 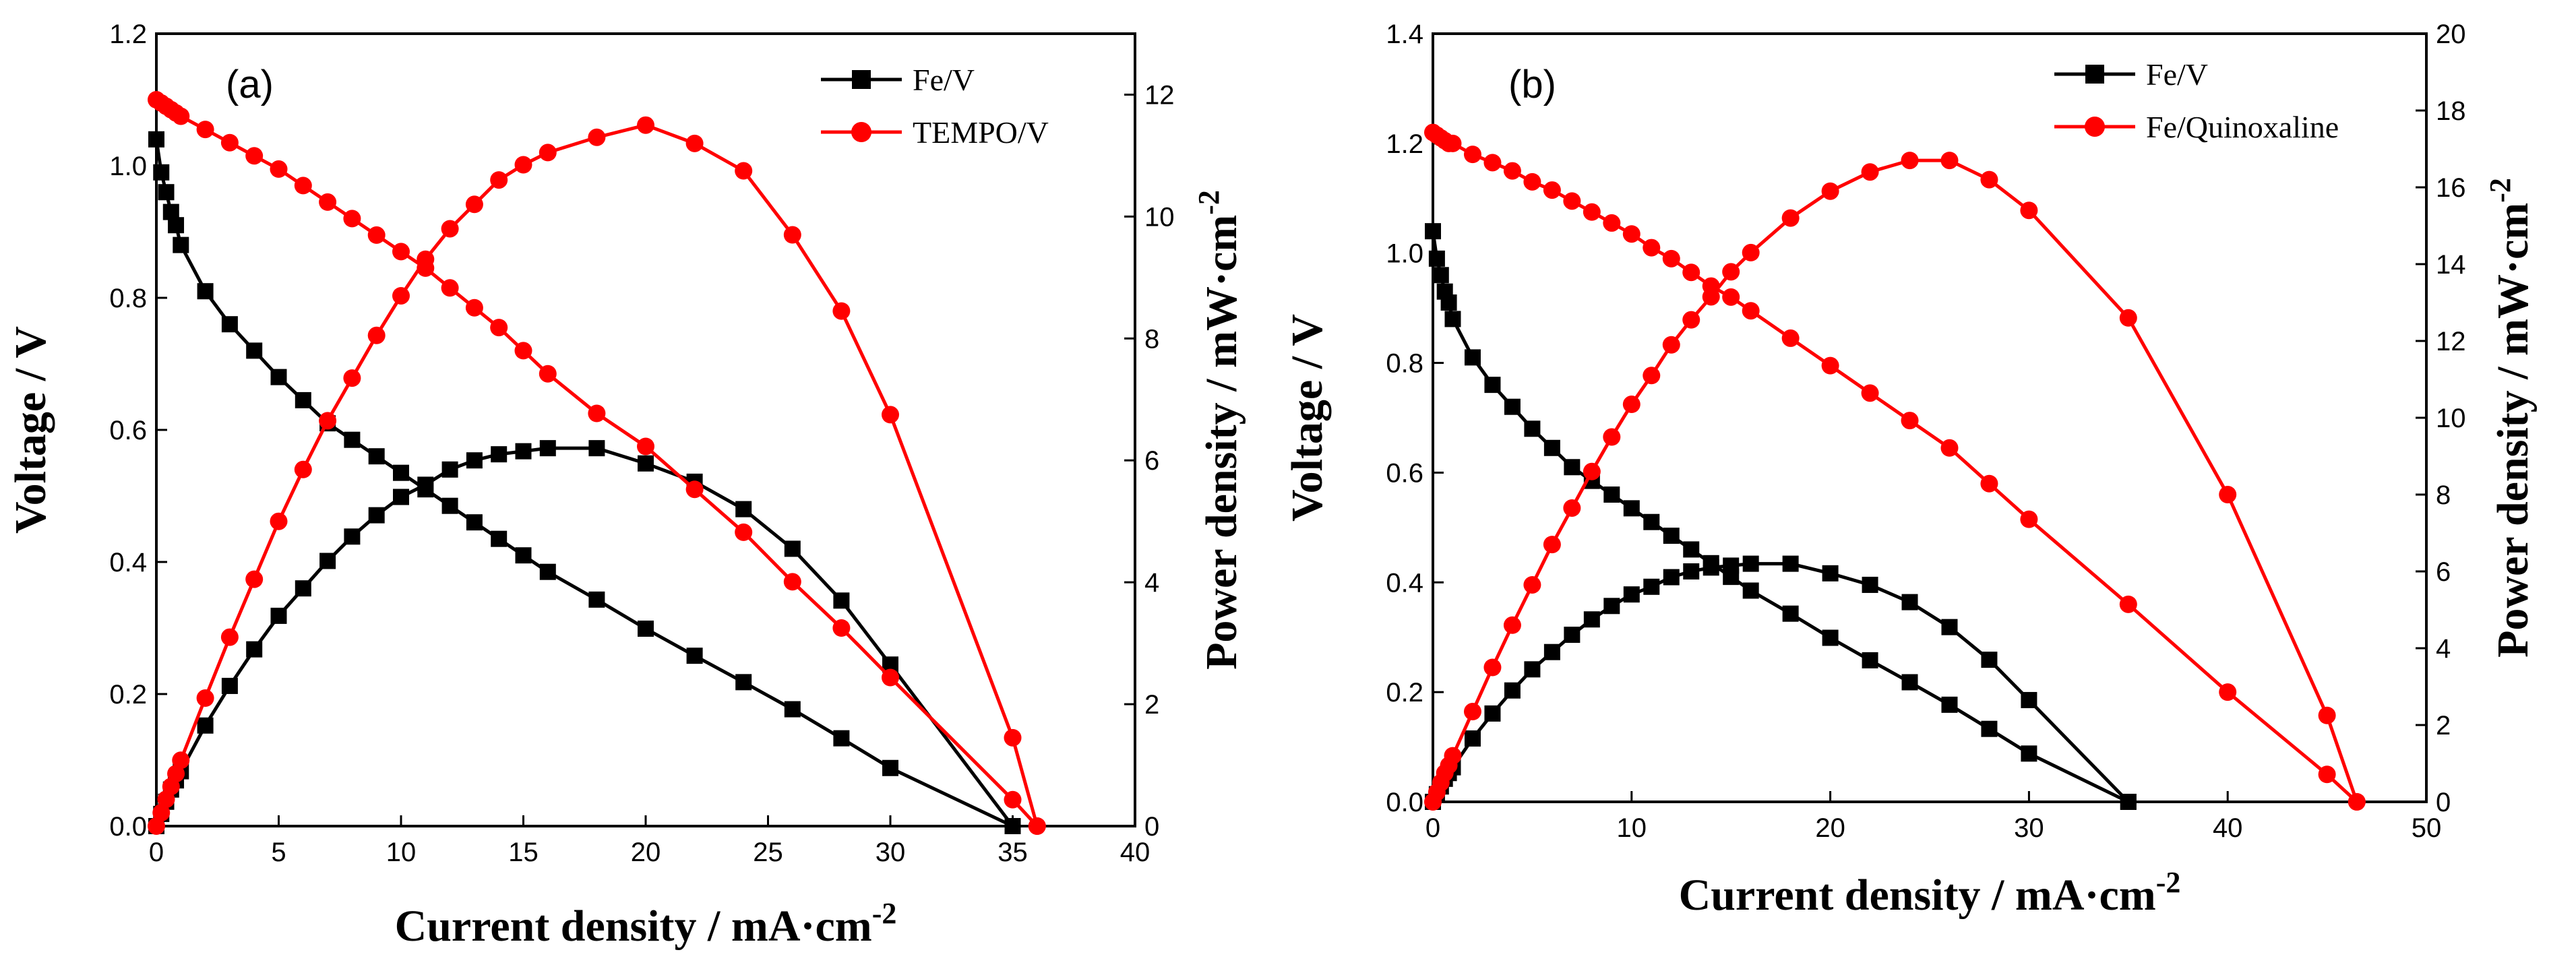 I want to click on x-axis-title: Current density / mA·cm-2, so click(x=1930, y=893).